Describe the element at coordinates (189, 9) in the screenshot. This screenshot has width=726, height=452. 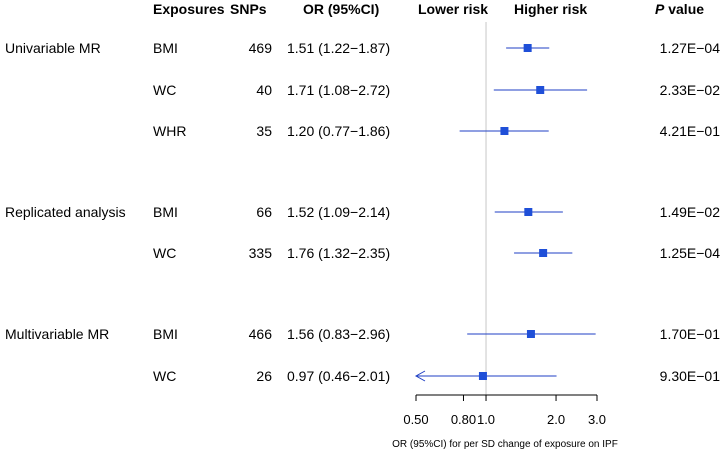
I see `header-exposures: Exposures` at that location.